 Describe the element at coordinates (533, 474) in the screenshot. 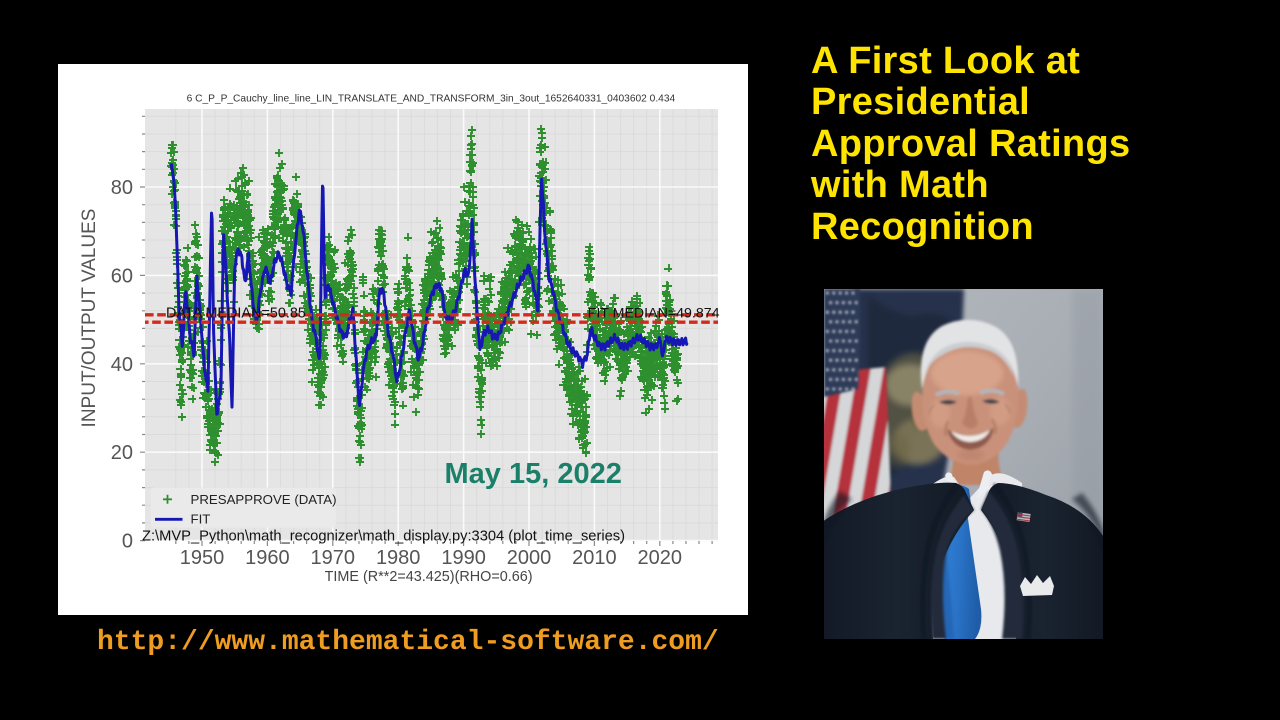

I see `svg-text: May 15, 2022` at that location.